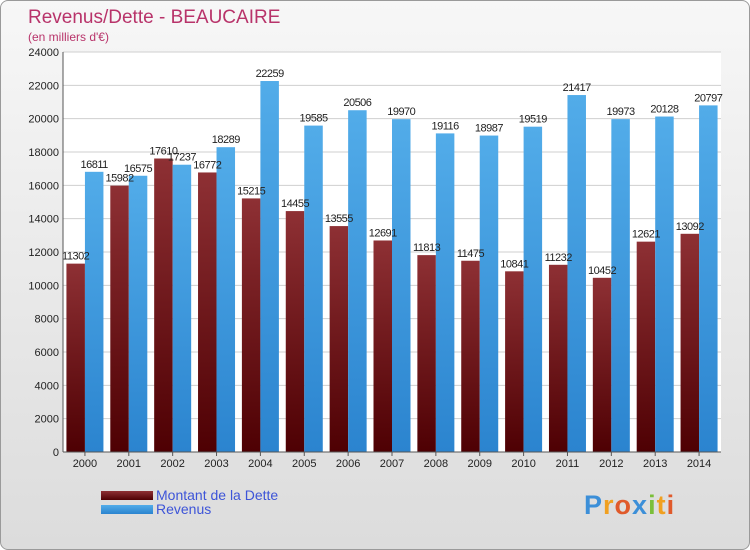 Image resolution: width=750 pixels, height=550 pixels. Describe the element at coordinates (68, 37) in the screenshot. I see `chart-subtitle: (en milliers d'€)` at that location.